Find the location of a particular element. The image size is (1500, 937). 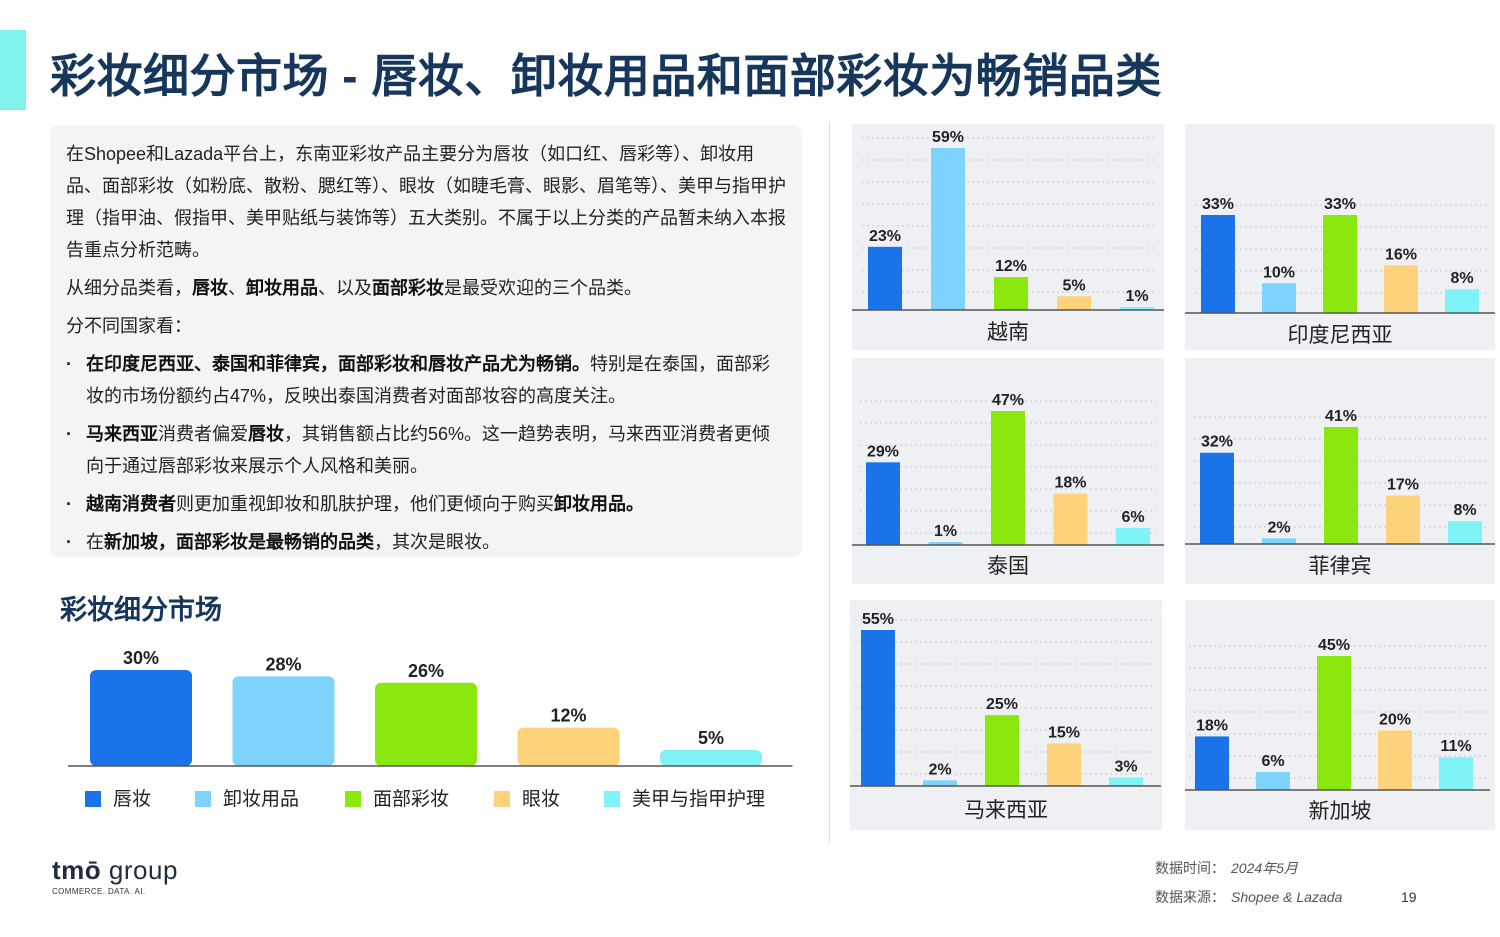

data-label: 25% is located at coordinates (1002, 704).